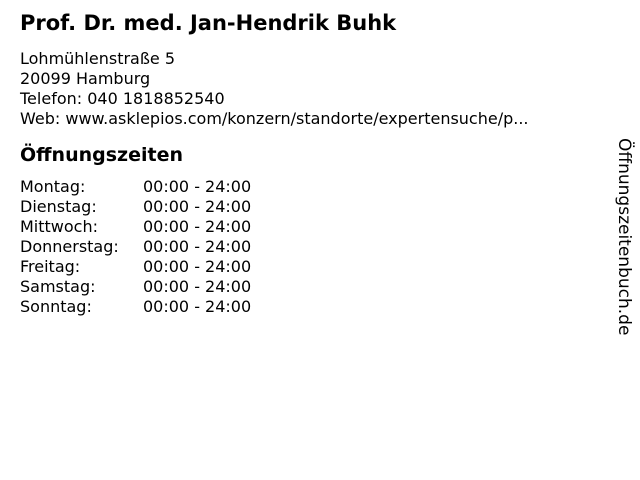 The height and width of the screenshot is (480, 640). I want to click on day-label: Sonntag:, so click(56, 306).